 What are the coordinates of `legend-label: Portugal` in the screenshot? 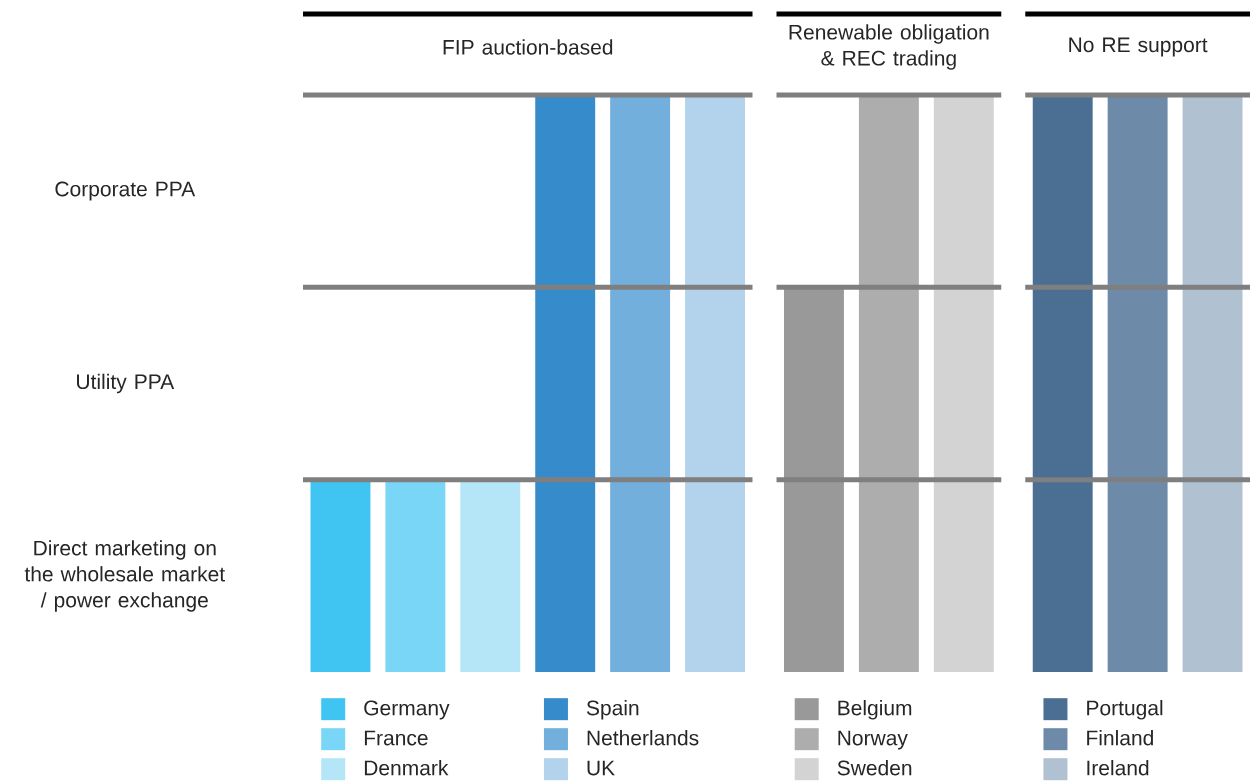 It's located at (1125, 709).